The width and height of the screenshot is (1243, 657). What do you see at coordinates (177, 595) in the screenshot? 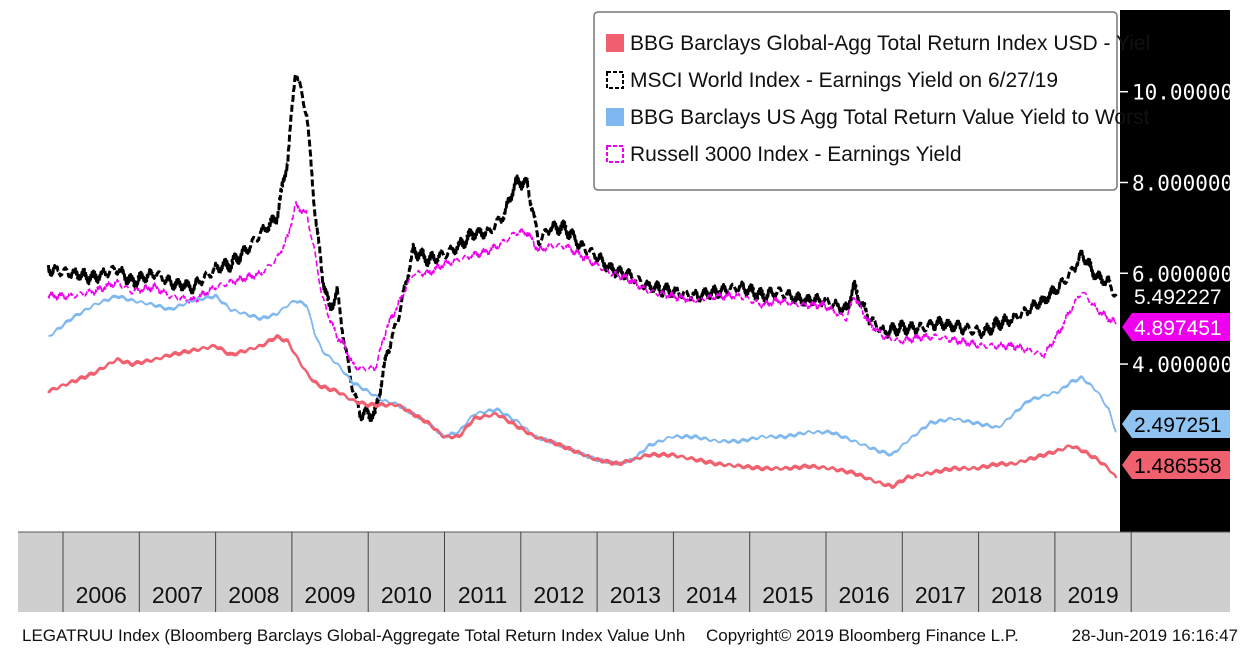
I see `x-tick-label: 2007` at bounding box center [177, 595].